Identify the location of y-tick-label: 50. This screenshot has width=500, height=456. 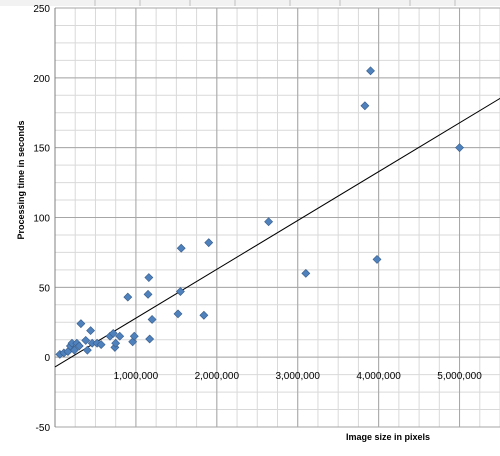
(45, 288).